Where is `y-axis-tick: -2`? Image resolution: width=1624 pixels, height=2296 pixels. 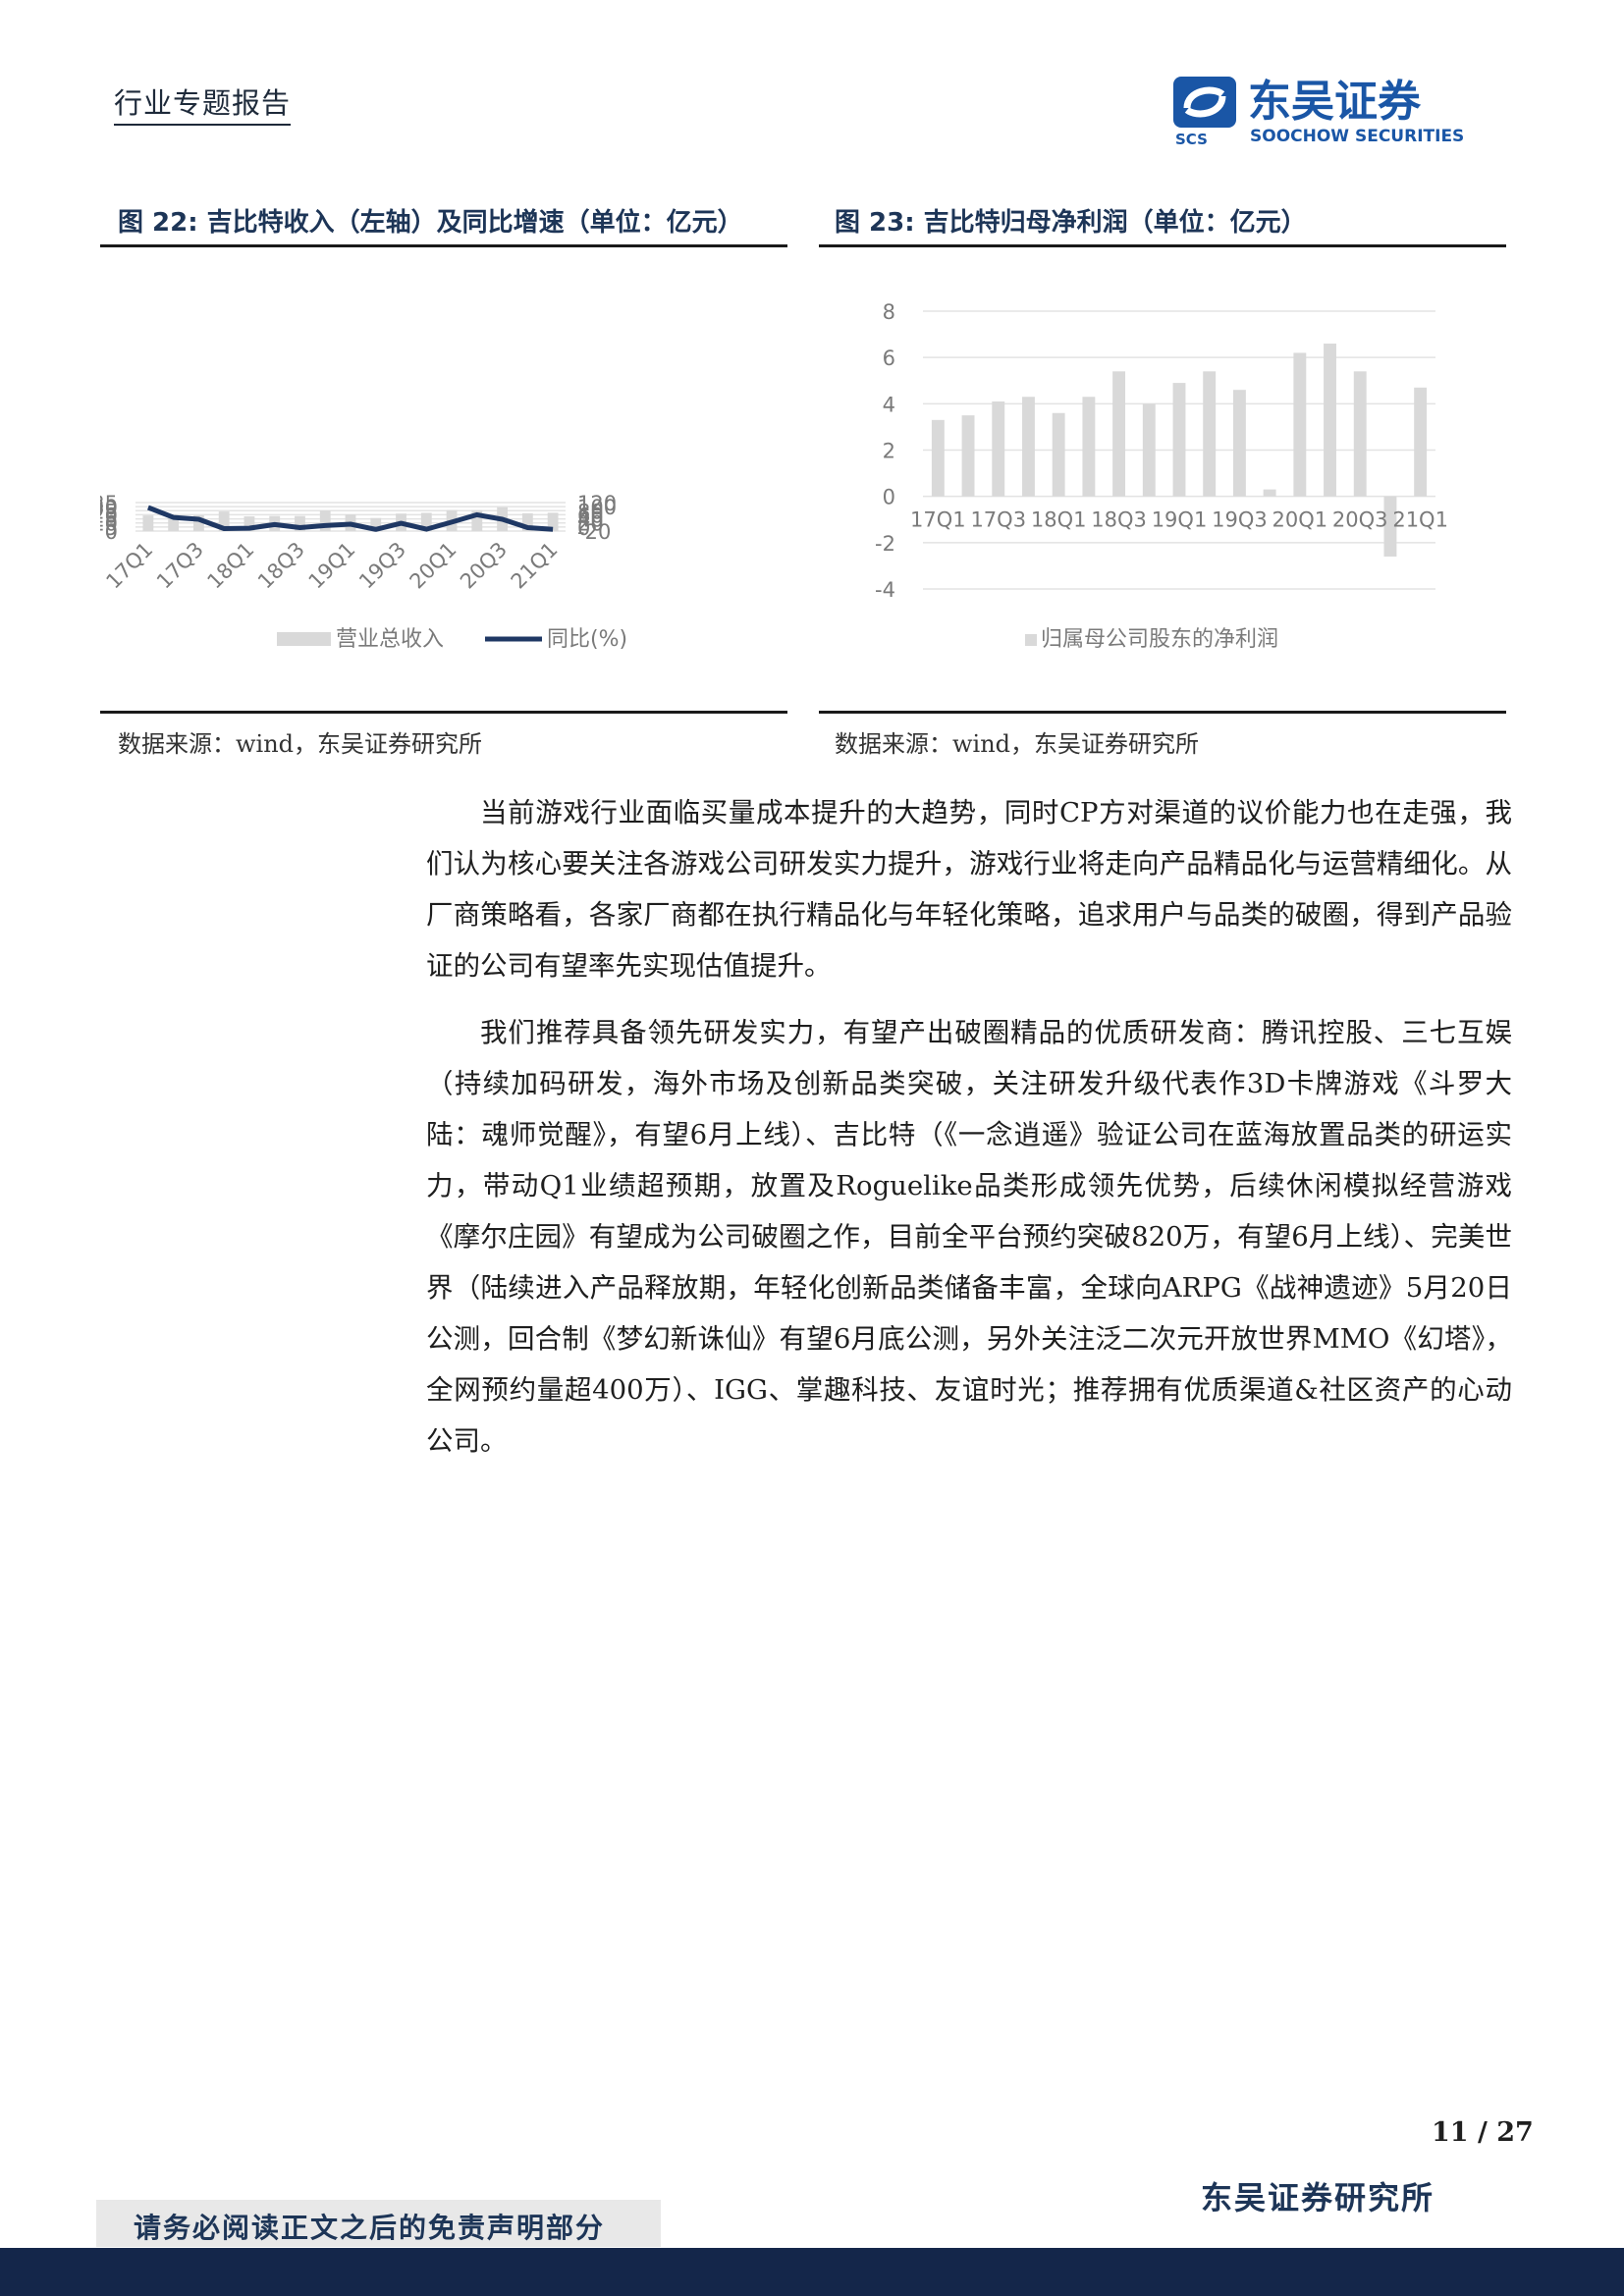 y-axis-tick: -2 is located at coordinates (885, 544).